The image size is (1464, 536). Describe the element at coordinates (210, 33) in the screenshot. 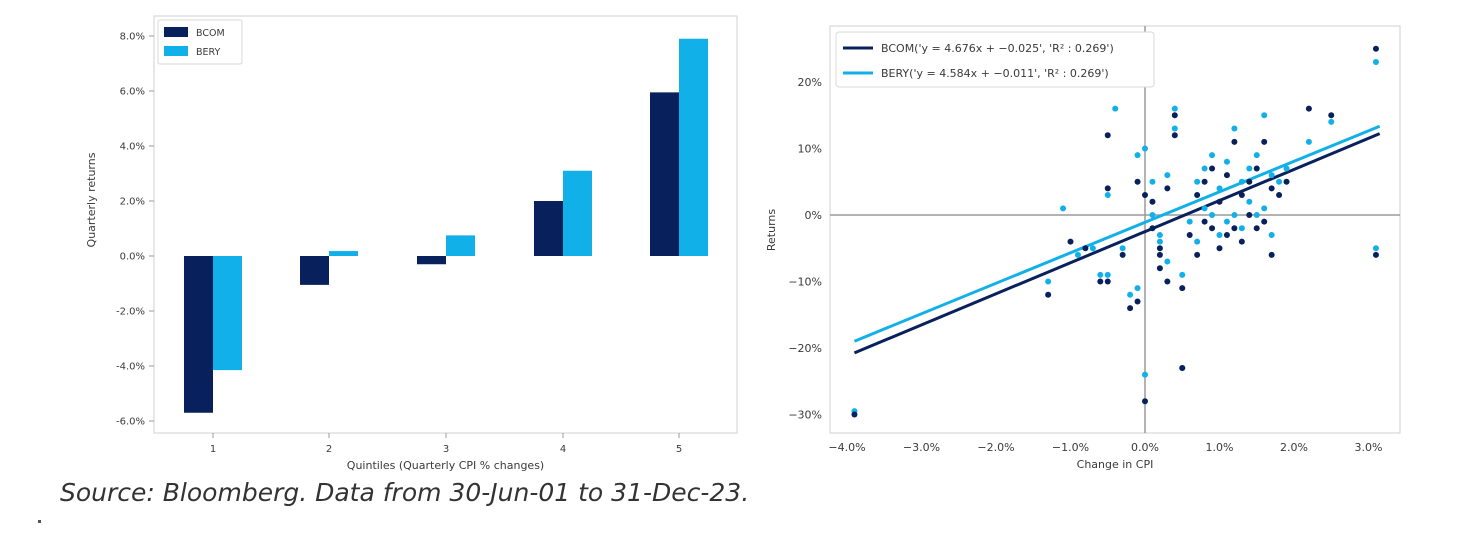

I see `bar-legend-label-bcom: BCOM` at that location.